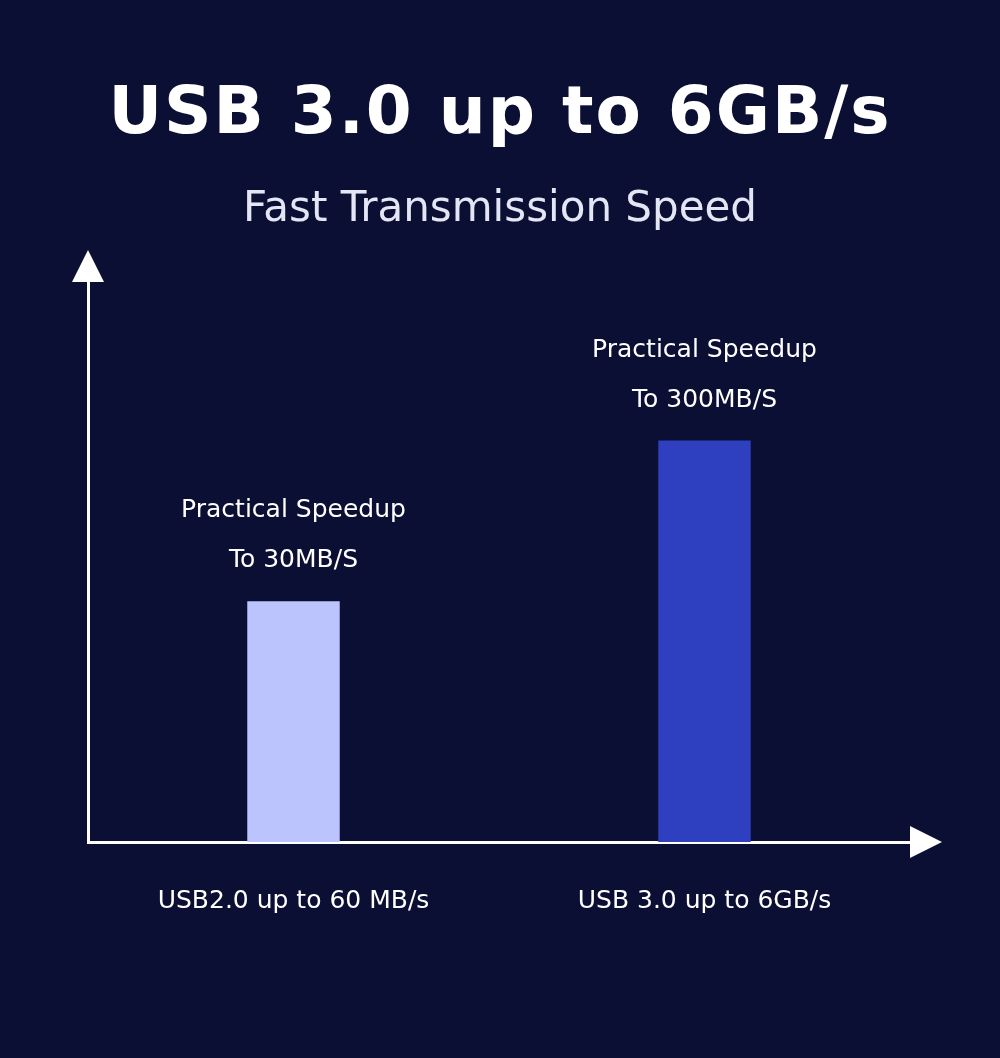 The height and width of the screenshot is (1058, 1000). I want to click on chart-title: USB 3.0 up to 6GB/s, so click(500, 110).